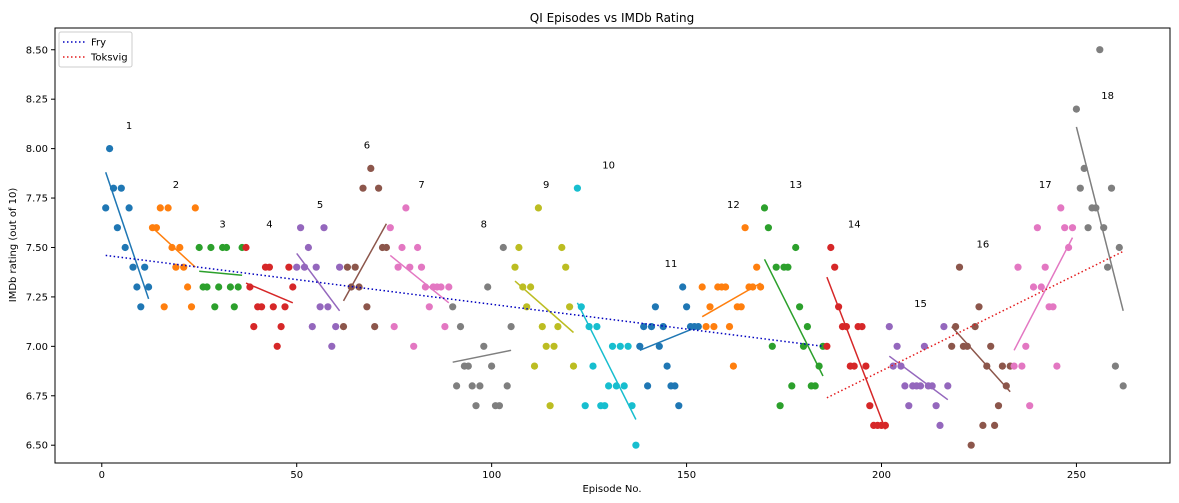 Image resolution: width=1179 pixels, height=503 pixels. Describe the element at coordinates (881, 475) in the screenshot. I see `x-tick-label: 200` at that location.